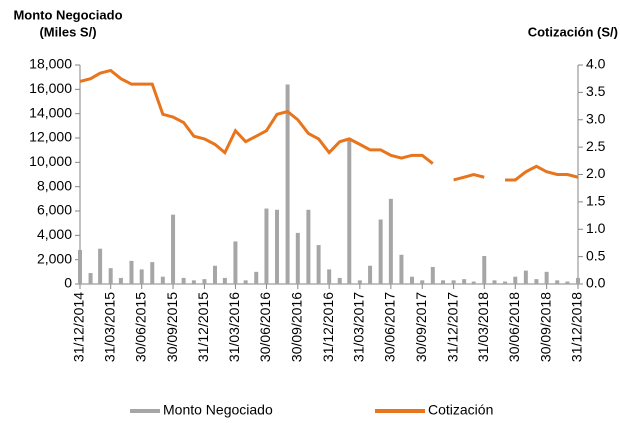 This screenshot has width=620, height=423. Describe the element at coordinates (514, 327) in the screenshot. I see `x-tick-label: 30/06/2018` at that location.